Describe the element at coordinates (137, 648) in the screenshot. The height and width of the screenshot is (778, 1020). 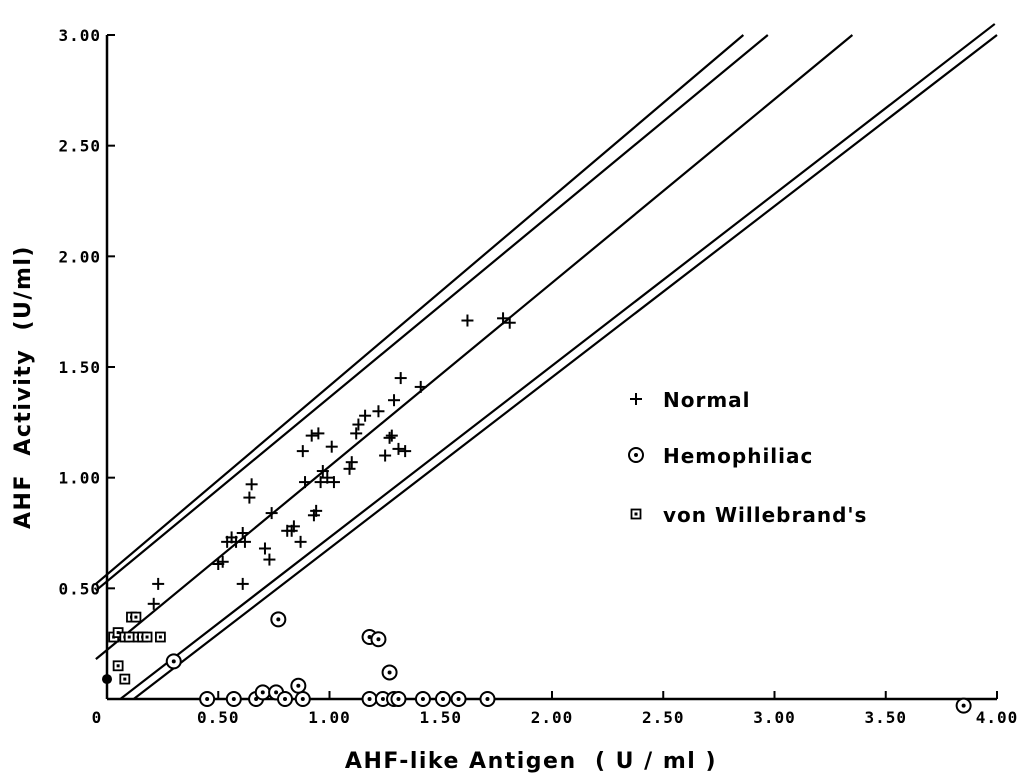
I see `series-von-willebrand-s` at that location.